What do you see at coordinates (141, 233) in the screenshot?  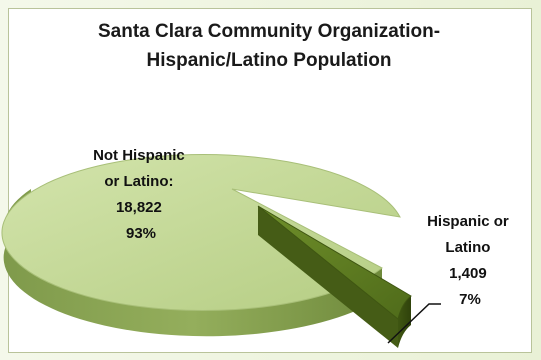 I see `label-not-hispanic-percent: 93%` at bounding box center [141, 233].